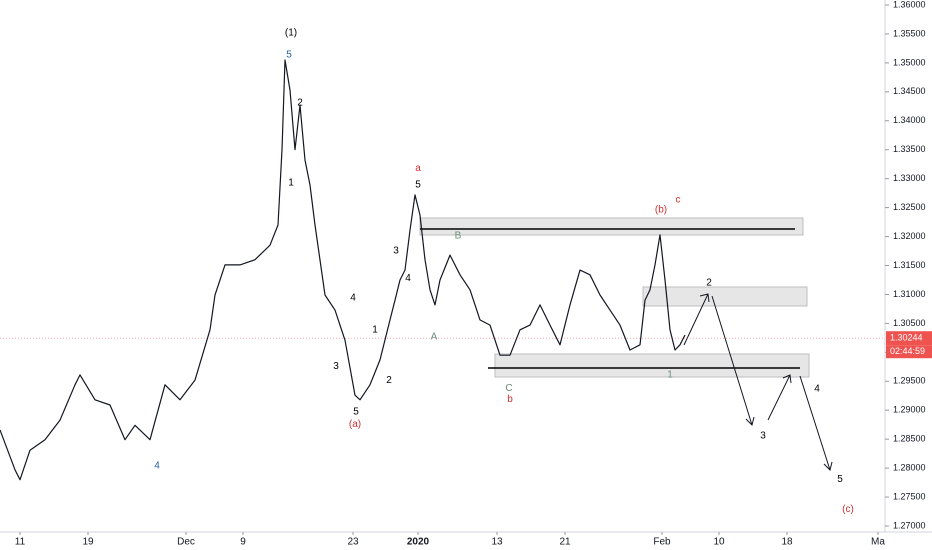  I want to click on x-tick-label: Dec, so click(186, 542).